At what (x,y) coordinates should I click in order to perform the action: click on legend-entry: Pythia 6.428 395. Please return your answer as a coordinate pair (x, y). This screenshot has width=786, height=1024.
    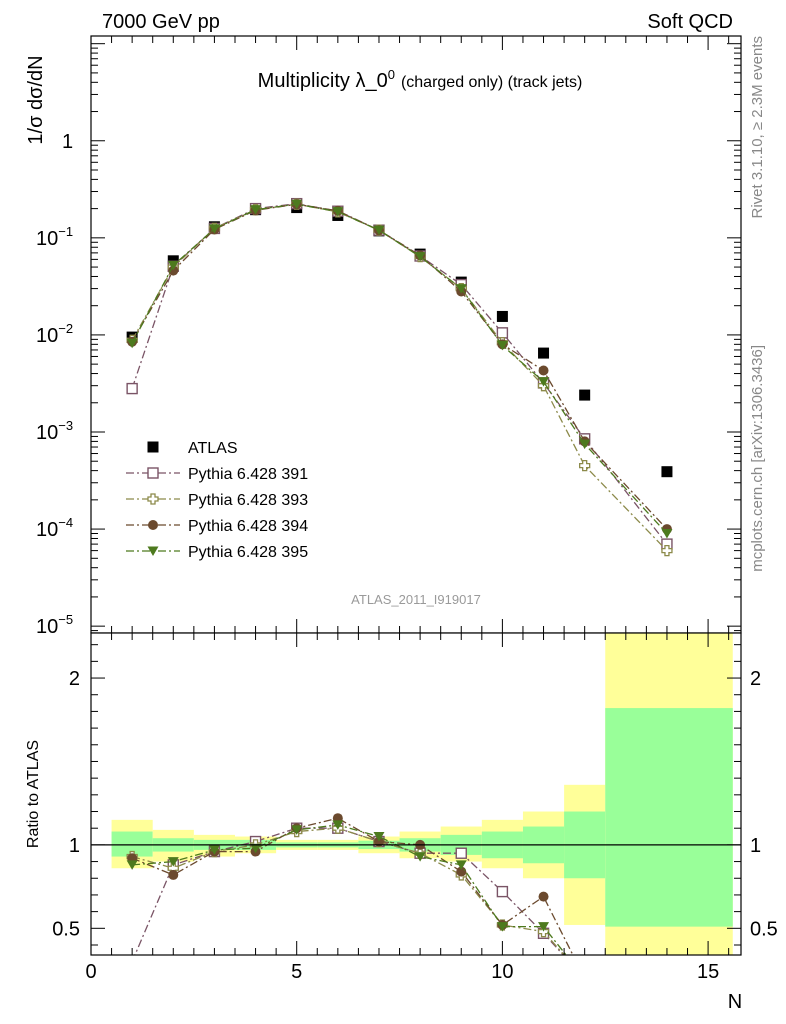
    Looking at the image, I should click on (217, 552).